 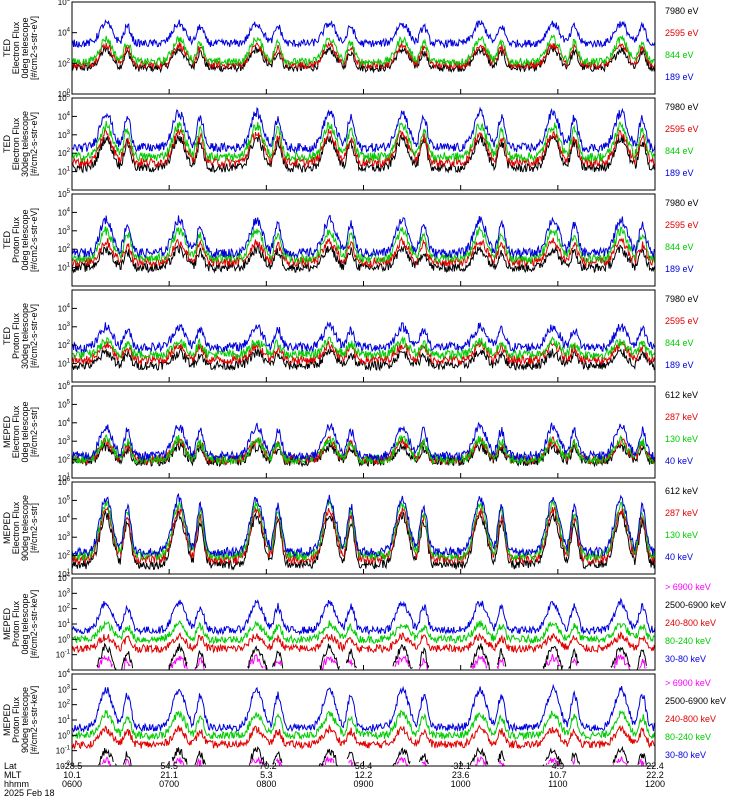 I want to click on legend-entry: 2500-6900 keV, so click(x=695, y=605).